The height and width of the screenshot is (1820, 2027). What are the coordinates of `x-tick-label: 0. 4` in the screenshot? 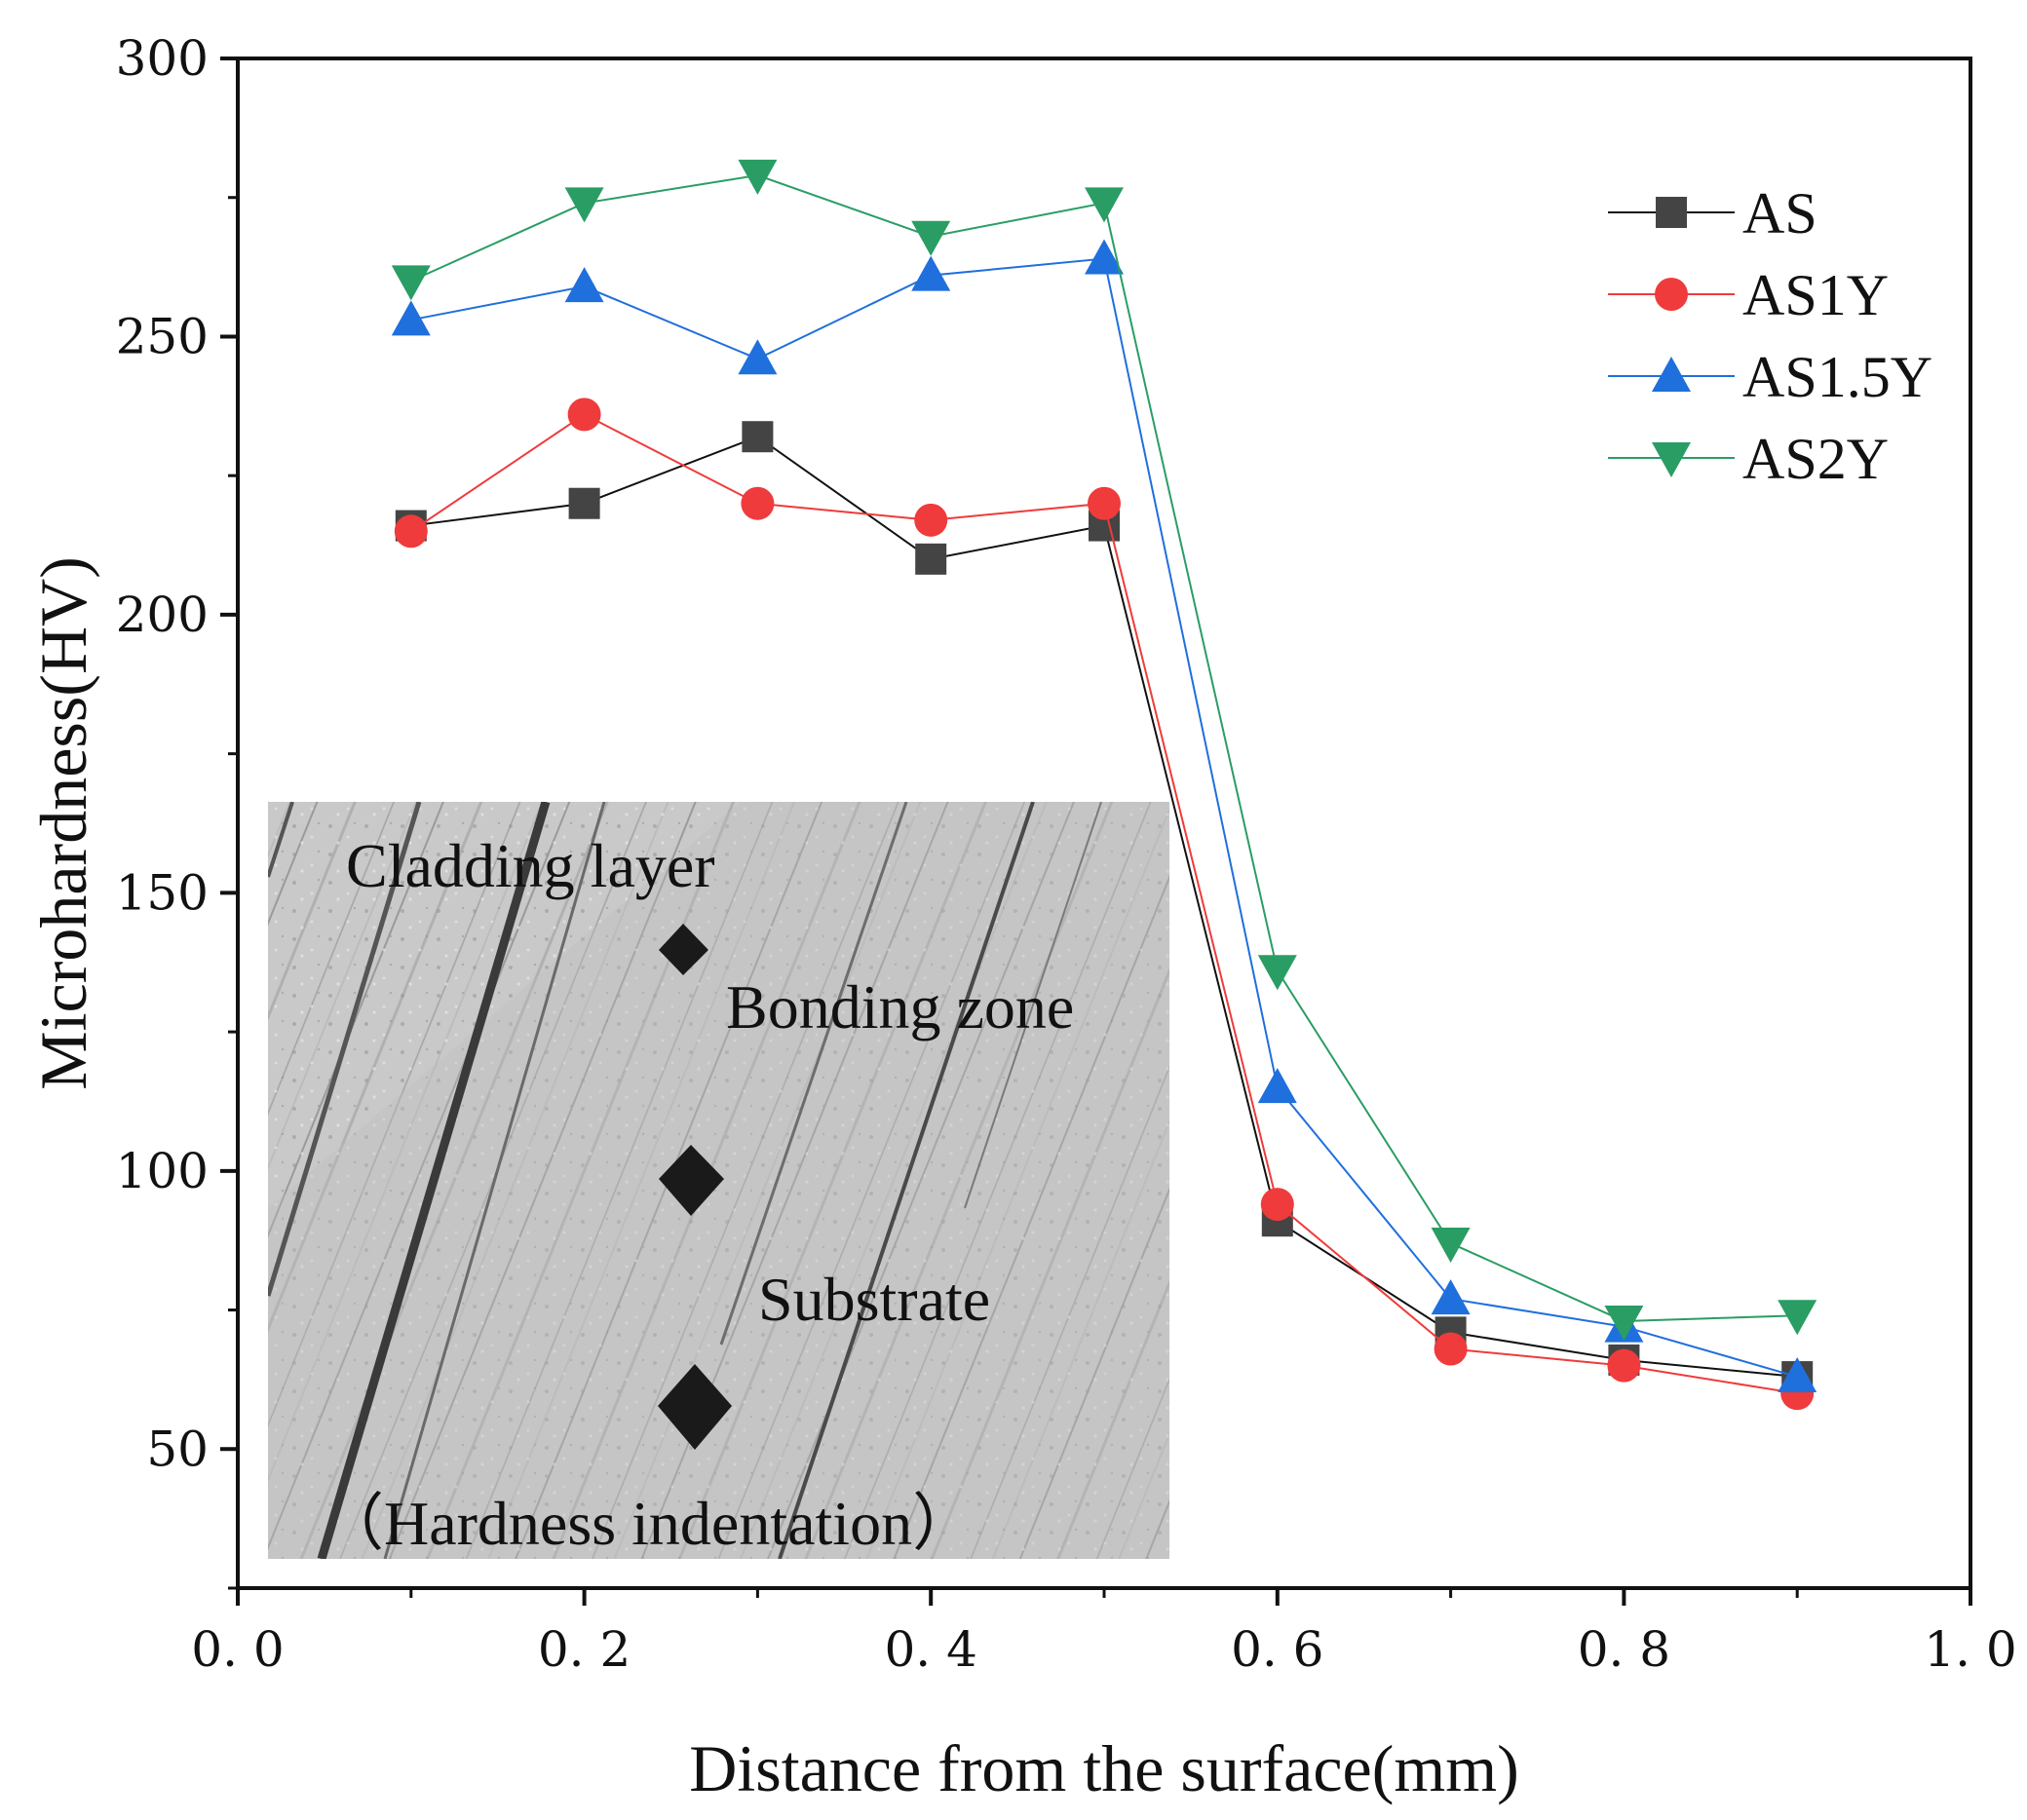 It's located at (930, 1649).